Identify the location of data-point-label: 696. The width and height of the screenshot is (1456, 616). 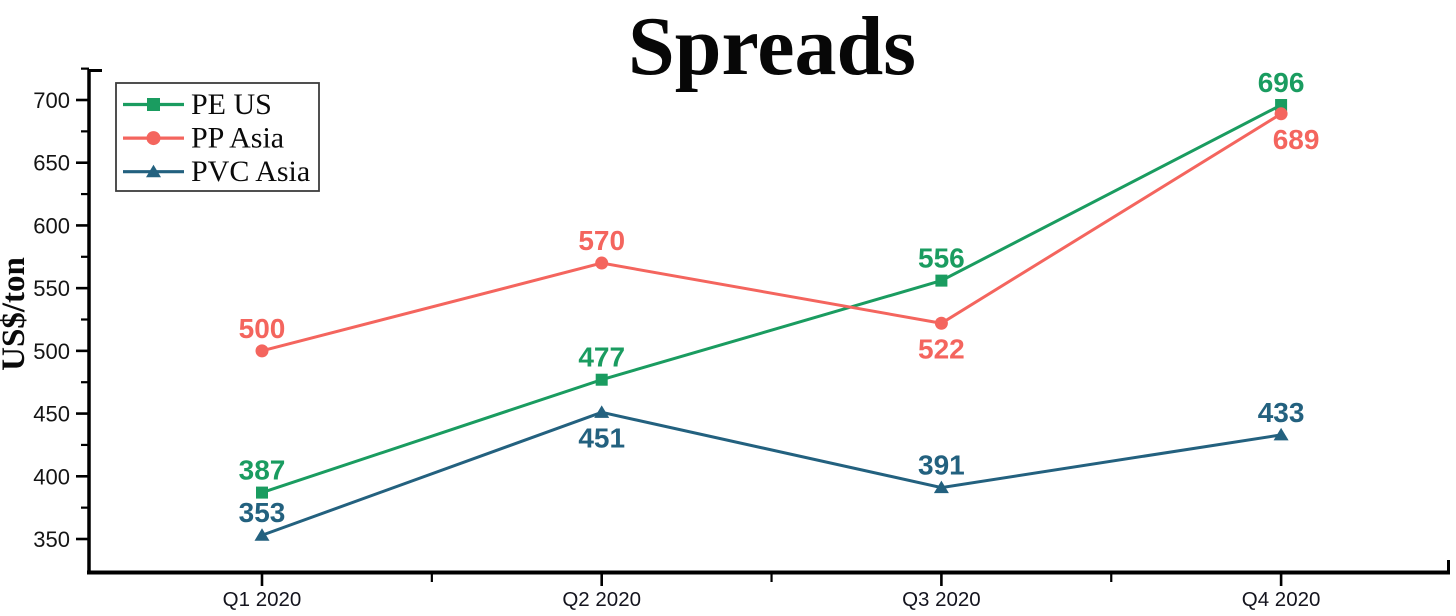
(1281, 82).